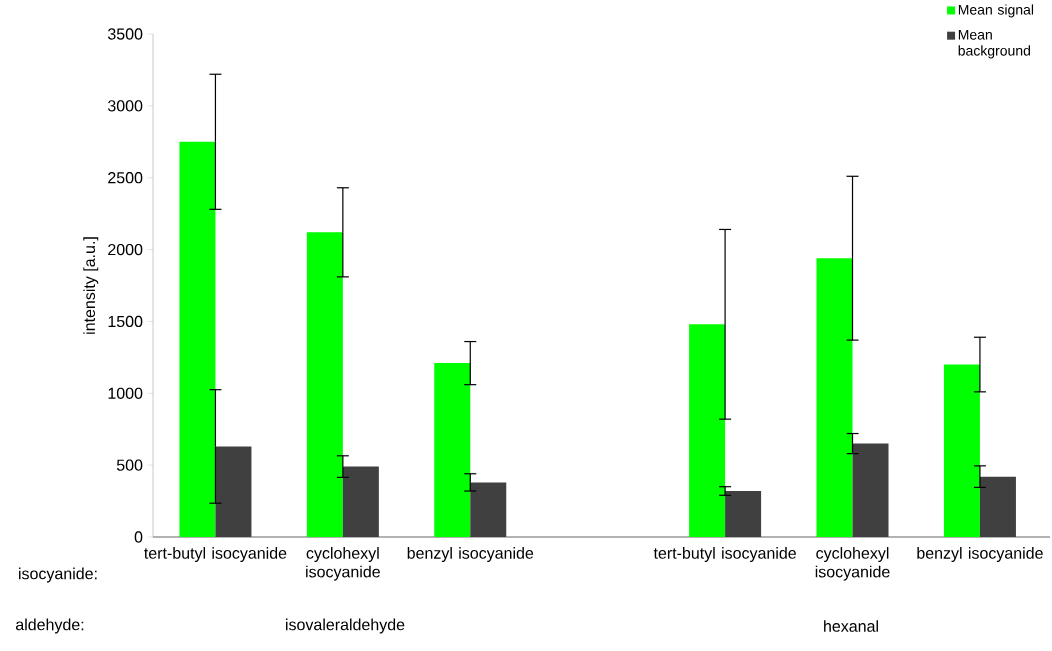  What do you see at coordinates (125, 249) in the screenshot?
I see `y-tick-label: 2000` at bounding box center [125, 249].